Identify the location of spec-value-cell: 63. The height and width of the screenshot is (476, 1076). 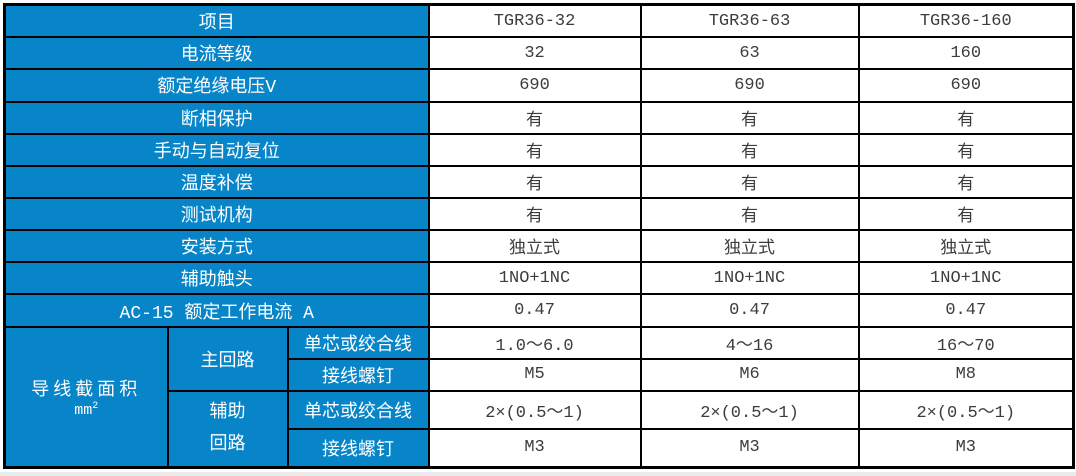
(749, 53).